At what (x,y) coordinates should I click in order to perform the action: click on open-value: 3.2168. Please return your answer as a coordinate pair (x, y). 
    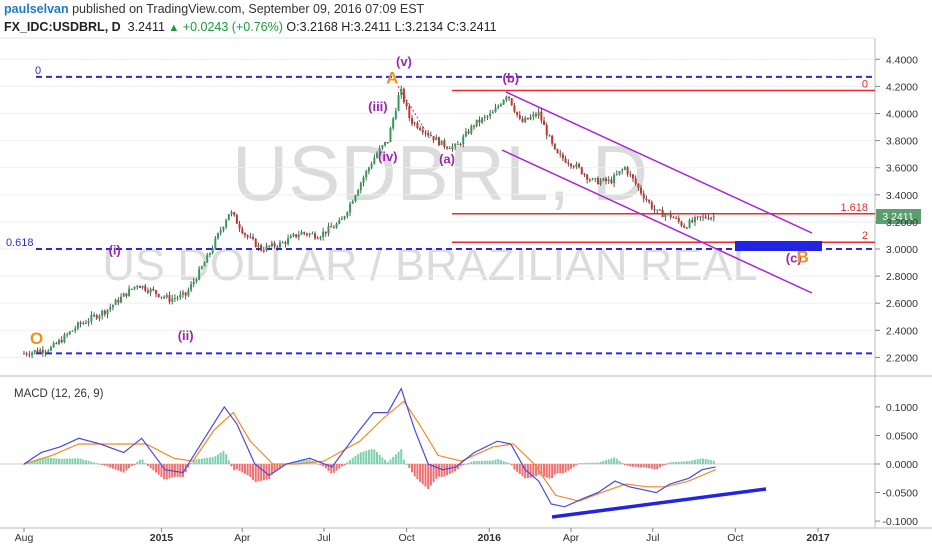
    Looking at the image, I should click on (318, 27).